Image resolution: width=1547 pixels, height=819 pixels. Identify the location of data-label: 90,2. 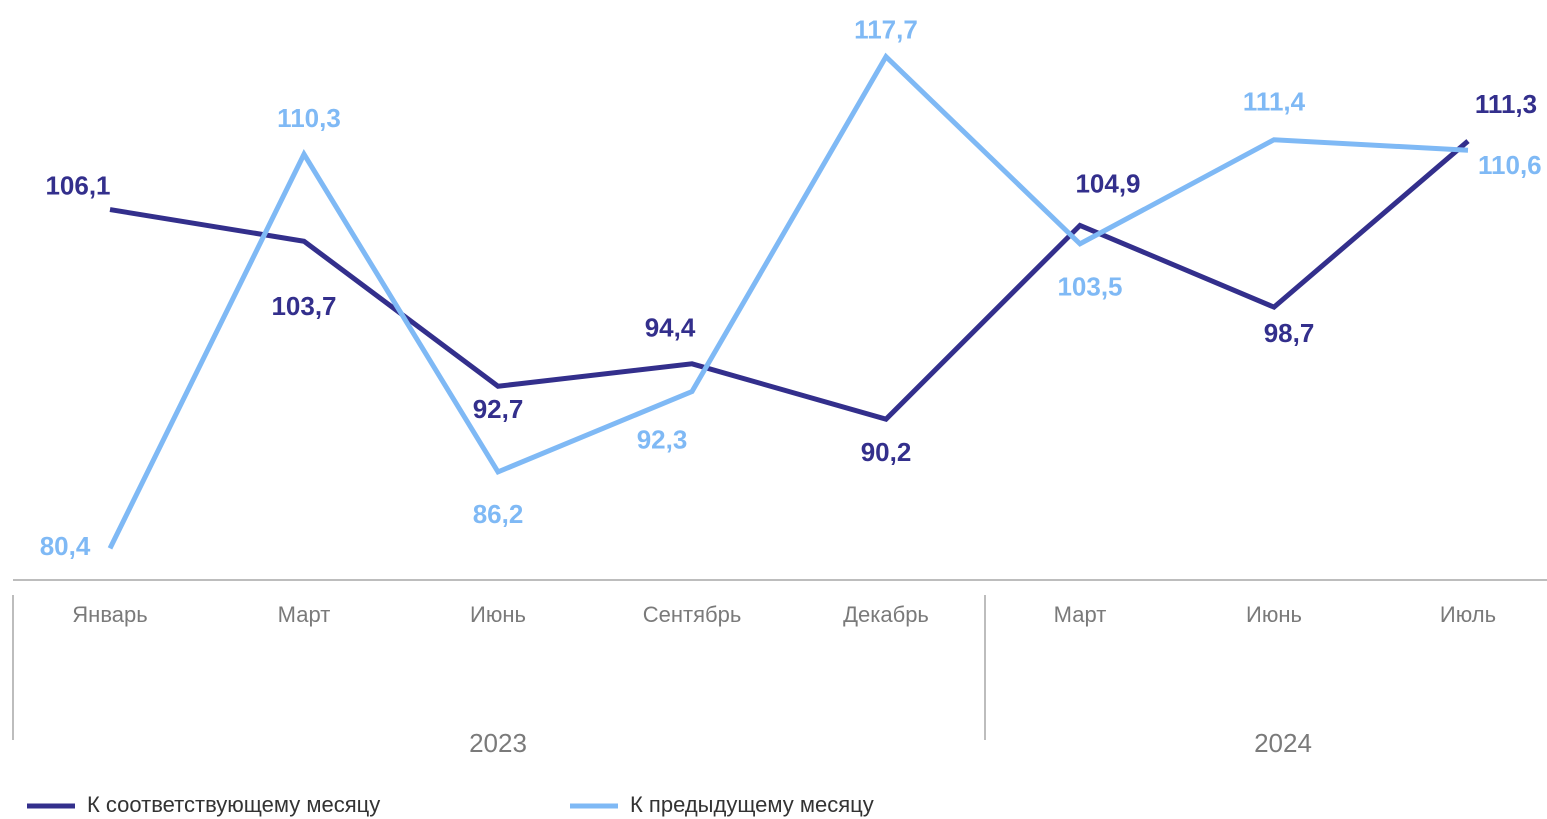
(886, 452).